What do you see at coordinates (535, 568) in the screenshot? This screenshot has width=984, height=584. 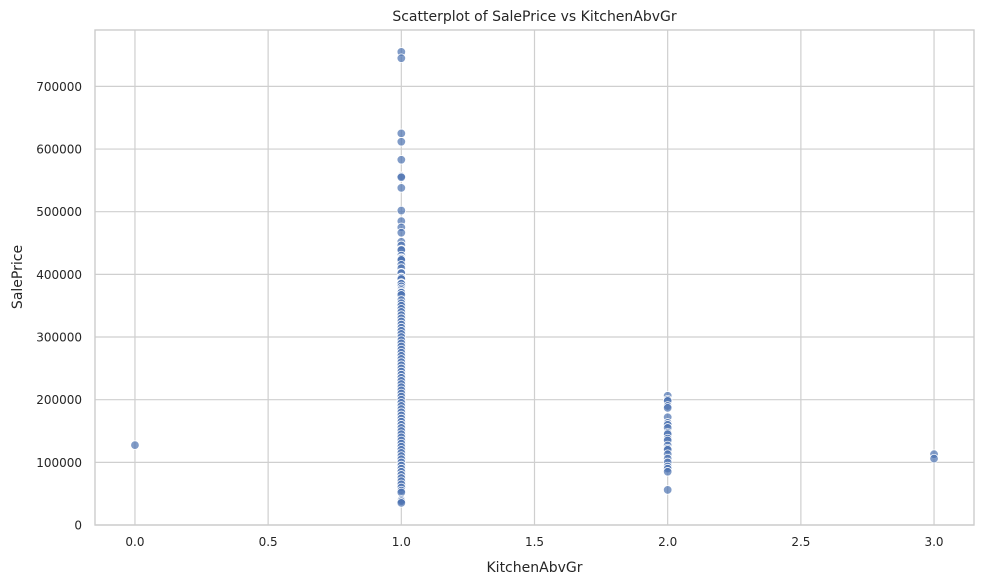 I see `x-axis-label: KitchenAbvGr` at bounding box center [535, 568].